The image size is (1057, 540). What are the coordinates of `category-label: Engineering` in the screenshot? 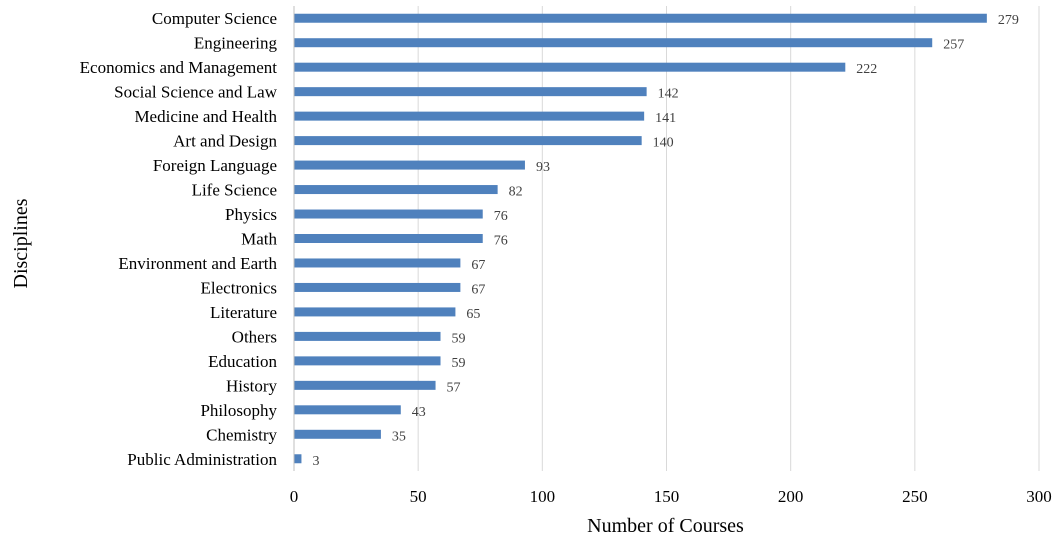 It's located at (236, 43).